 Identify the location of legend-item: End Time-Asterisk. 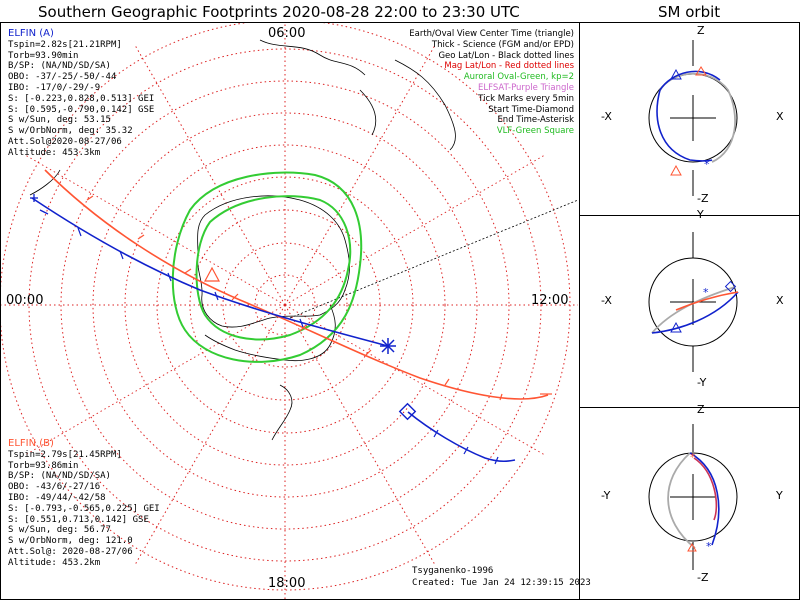
(535, 120).